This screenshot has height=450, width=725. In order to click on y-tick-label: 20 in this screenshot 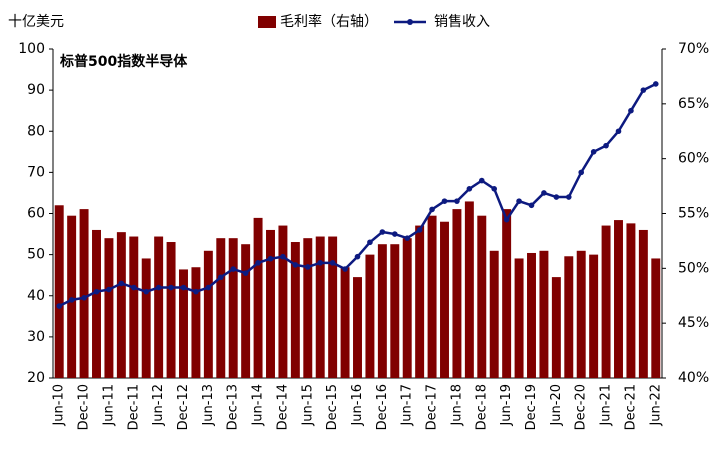, I will do `click(36, 378)`.